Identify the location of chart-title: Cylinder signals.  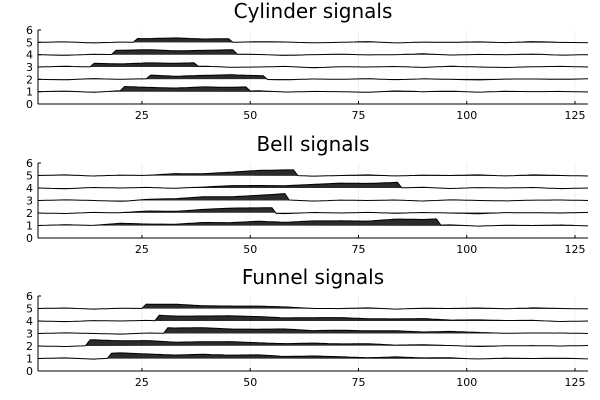
(313, 11).